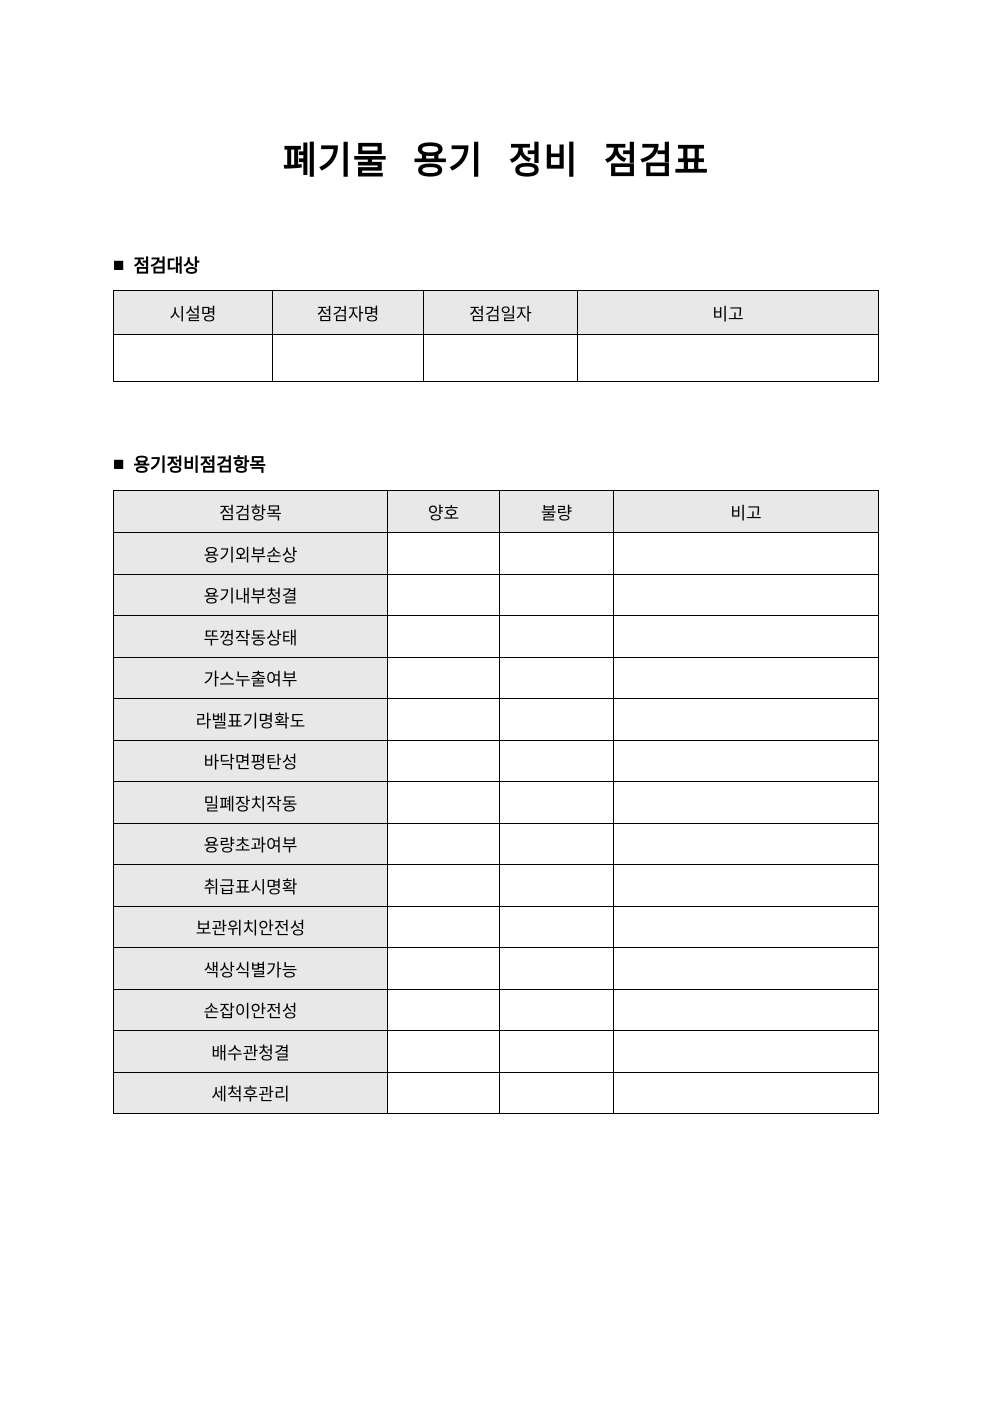 Image resolution: width=992 pixels, height=1403 pixels. I want to click on check-item-label: 세척후관리, so click(250, 1092).